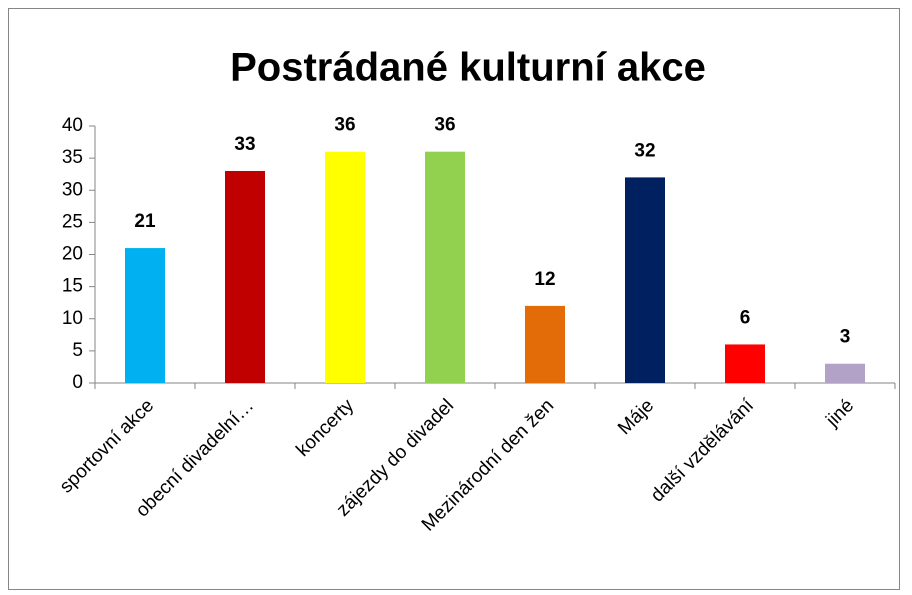 This screenshot has height=595, width=912. Describe the element at coordinates (544, 279) in the screenshot. I see `value-label: 12` at that location.